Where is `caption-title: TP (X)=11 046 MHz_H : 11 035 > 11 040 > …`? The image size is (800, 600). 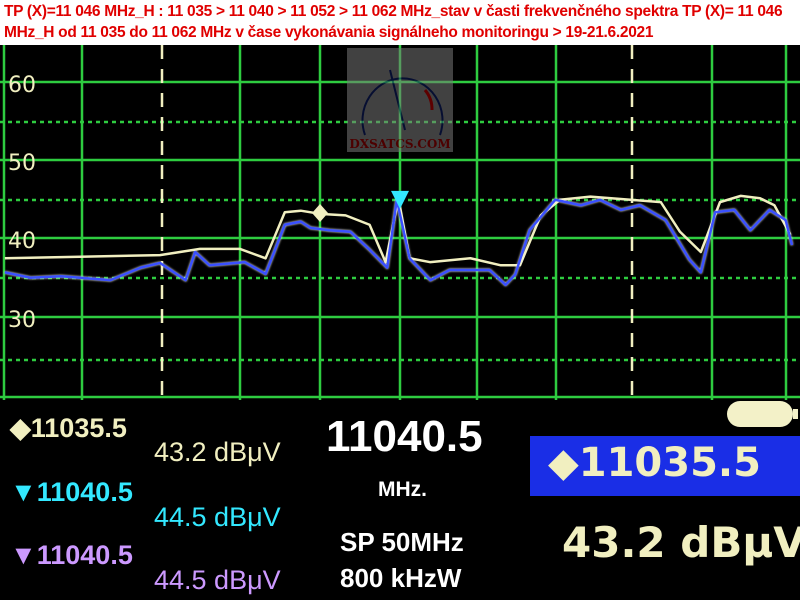
caption-title: TP (X)=11 046 MHz_H : 11 035 > 11 040 > … is located at coordinates (400, 22).